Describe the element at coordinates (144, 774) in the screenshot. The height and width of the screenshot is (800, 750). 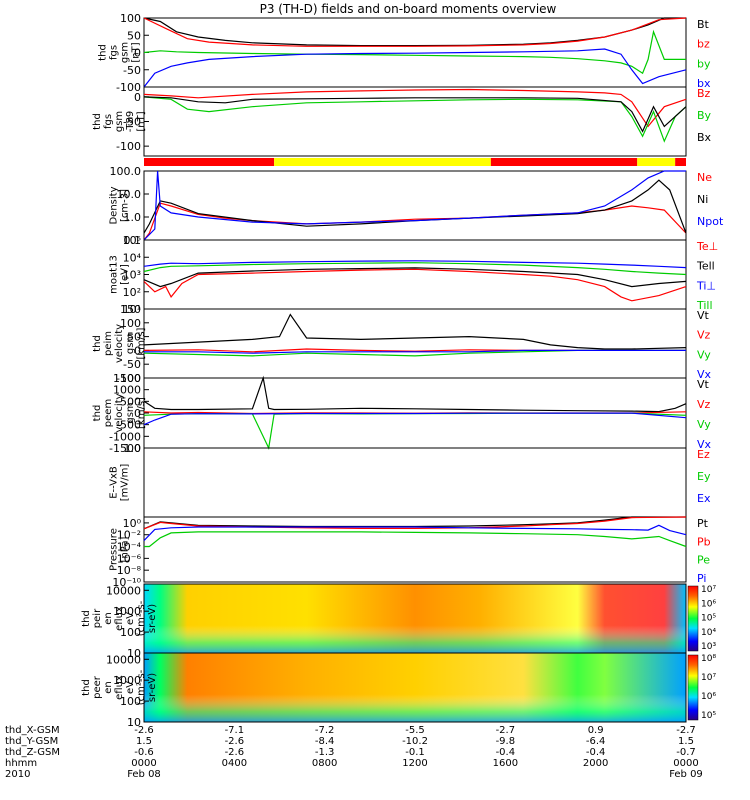
I see `x-tick-label: Feb 08` at that location.